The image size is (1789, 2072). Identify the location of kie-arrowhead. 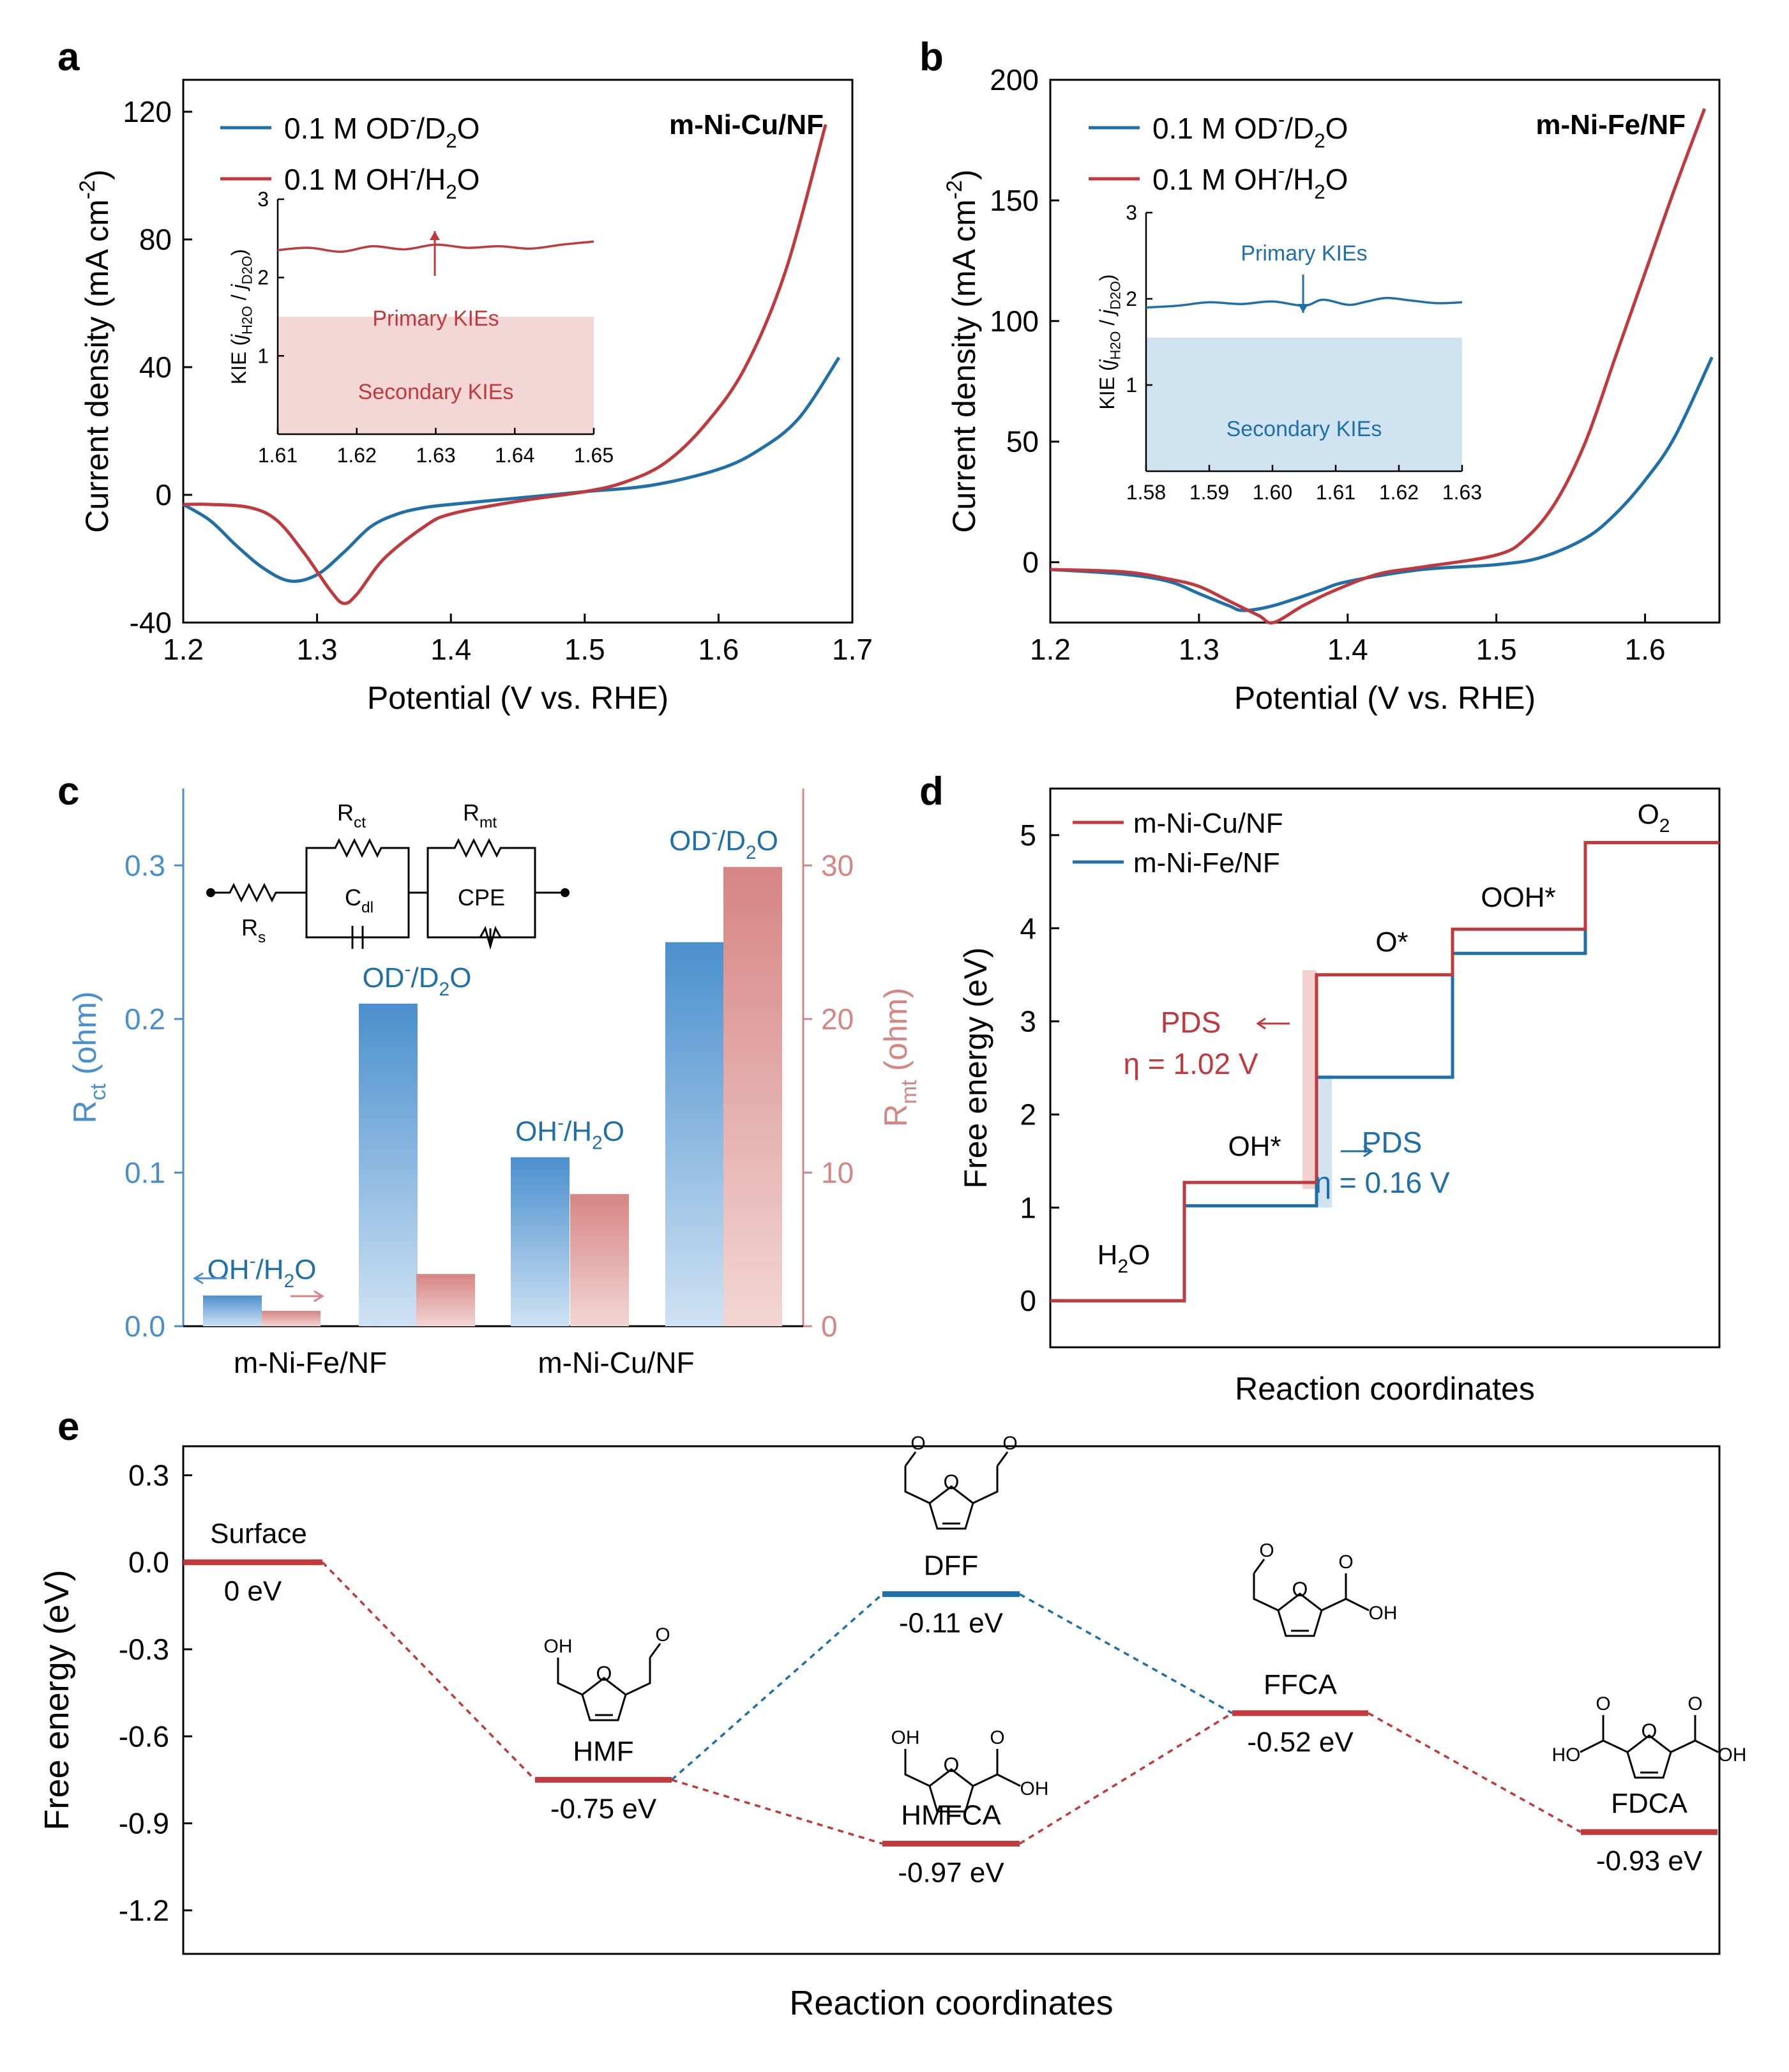
(435, 235).